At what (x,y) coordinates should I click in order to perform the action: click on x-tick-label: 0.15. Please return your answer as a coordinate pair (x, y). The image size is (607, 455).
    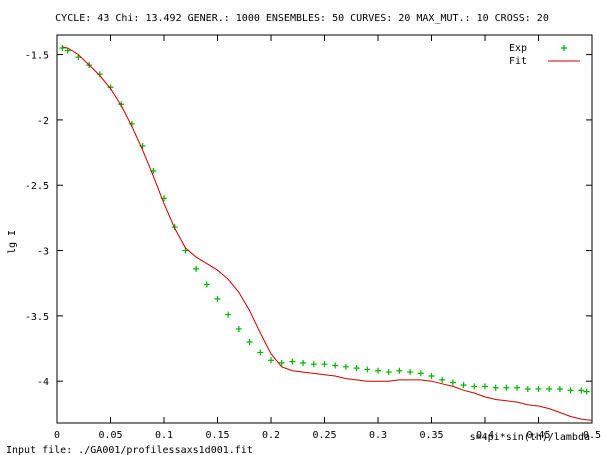
    Looking at the image, I should click on (217, 435).